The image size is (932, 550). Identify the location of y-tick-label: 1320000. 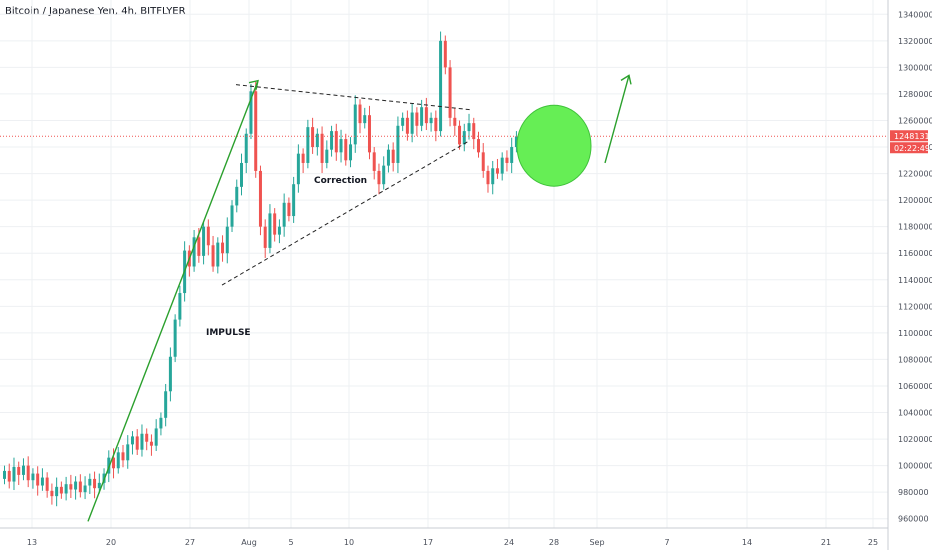
(915, 41).